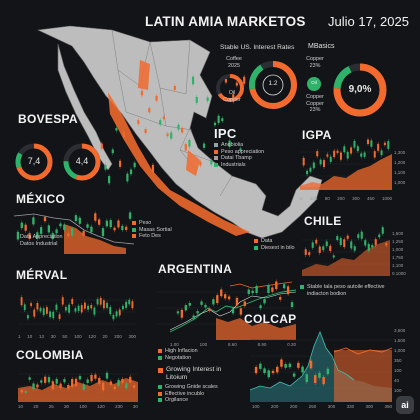  What do you see at coordinates (327, 198) in the screenshot?
I see `igpa-xtick: 80` at bounding box center [327, 198].